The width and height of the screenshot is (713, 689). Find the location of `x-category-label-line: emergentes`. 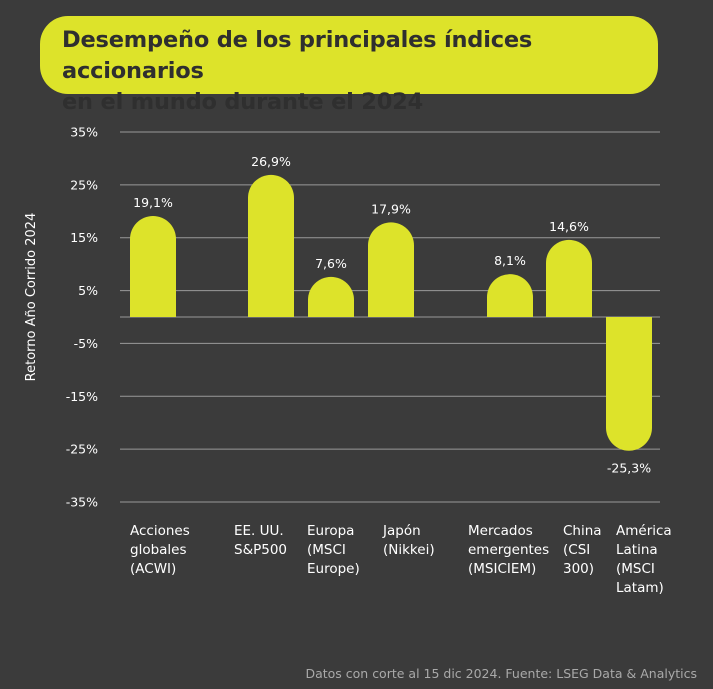

x-category-label-line: emergentes is located at coordinates (508, 550).